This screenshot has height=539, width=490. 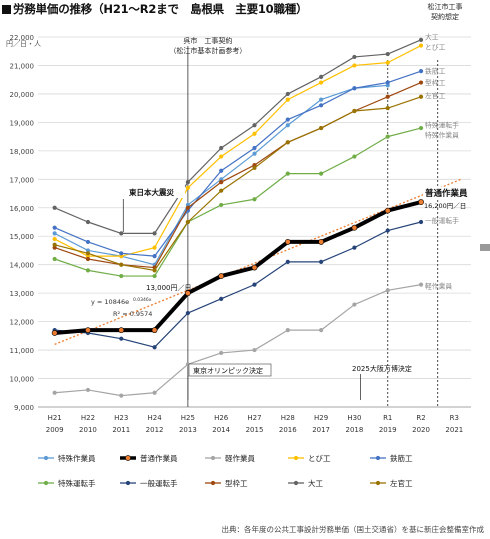 What do you see at coordinates (207, 40) in the screenshot?
I see `annotation-kure: 呉市 工事契約` at bounding box center [207, 40].